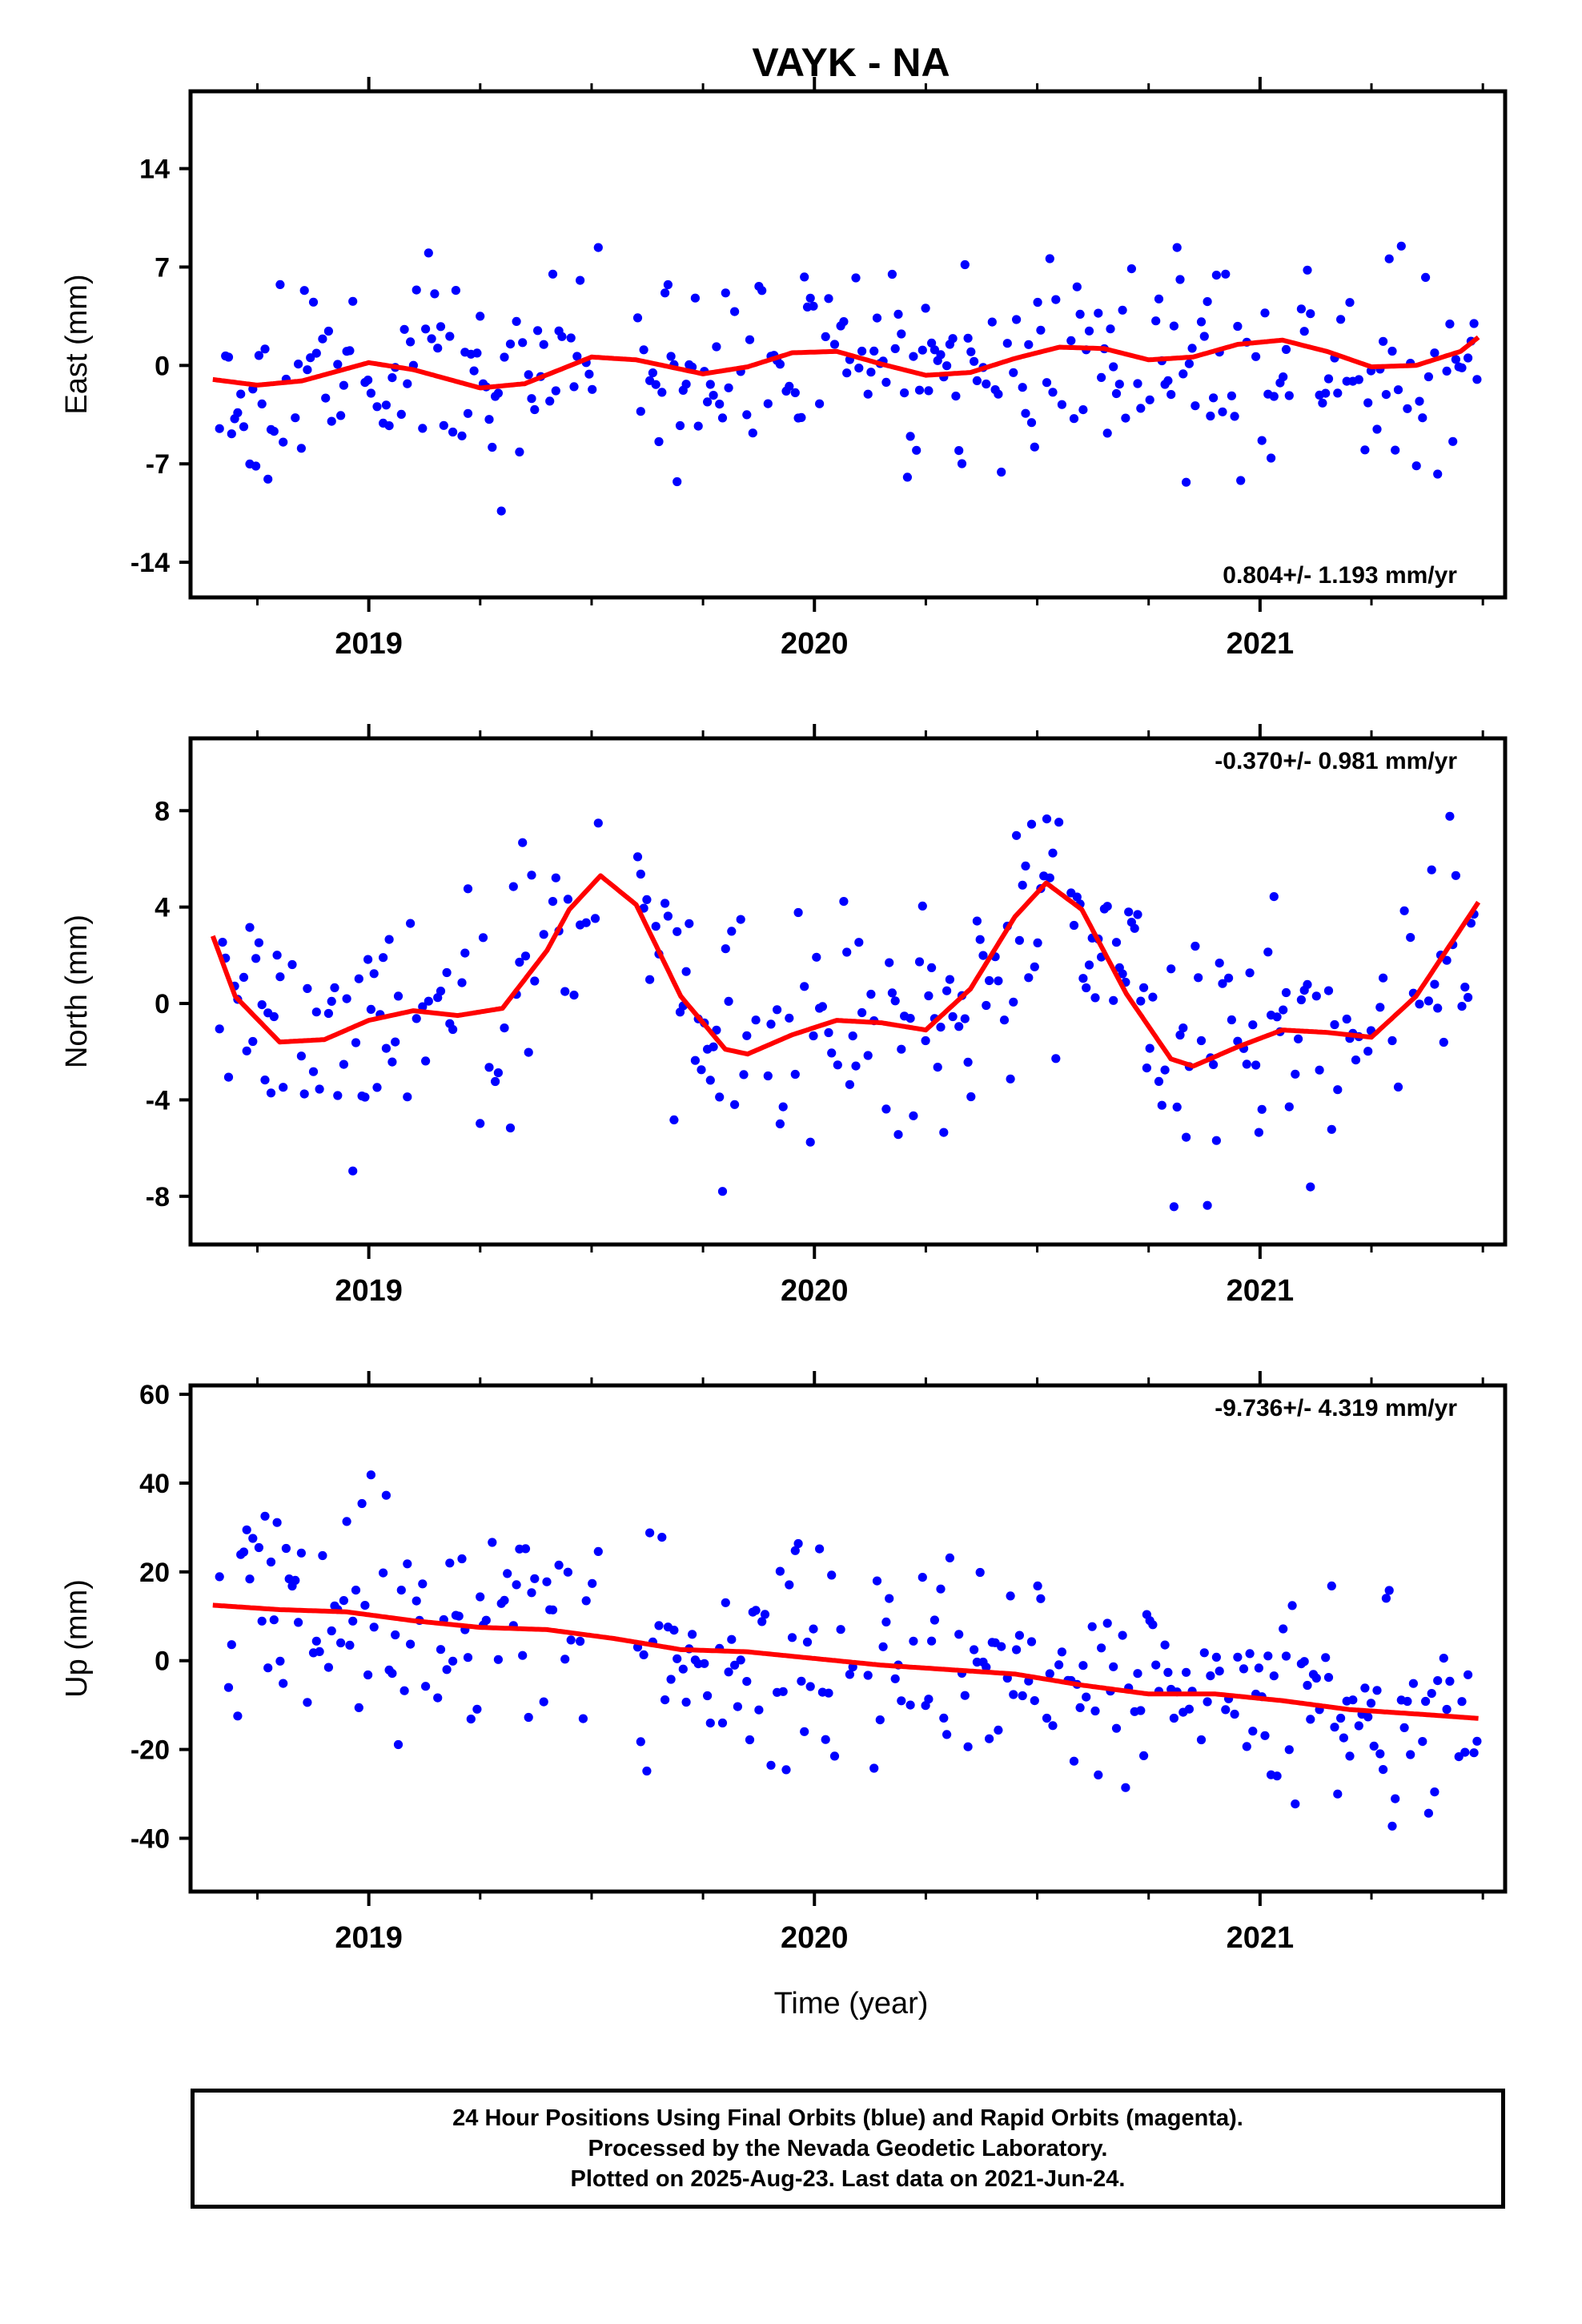 This screenshot has width=1582, height=2324. Describe the element at coordinates (1336, 761) in the screenshot. I see `rate-annotation: -0.370+/- 0.981 mm/yr` at that location.